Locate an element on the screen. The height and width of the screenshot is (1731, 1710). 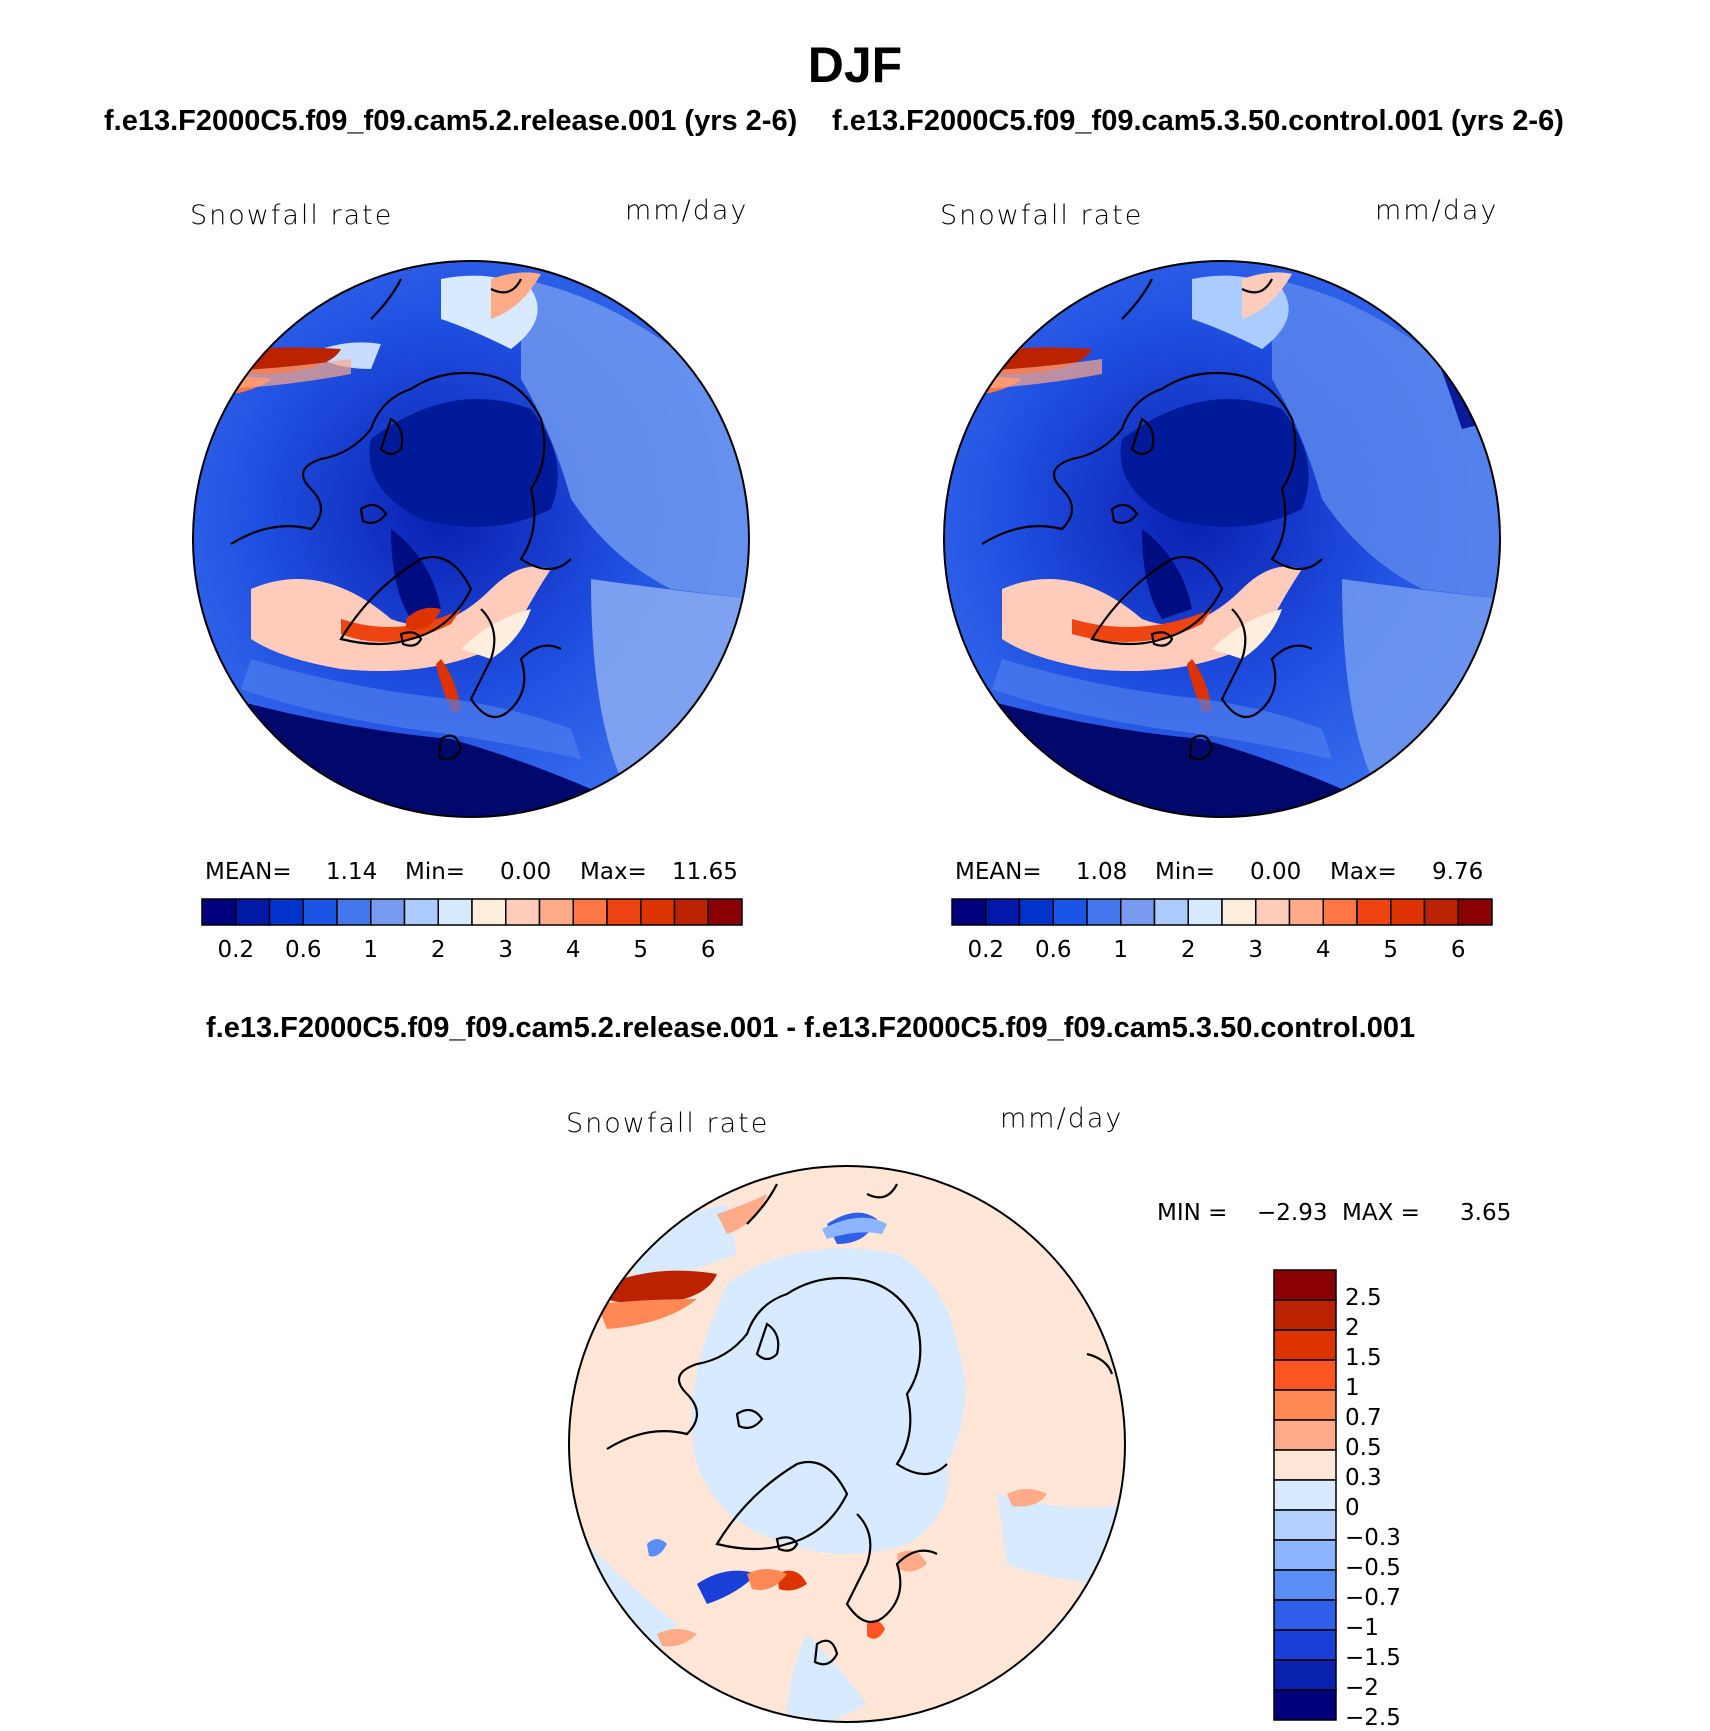
diff-colorbar-tick-label: 0 is located at coordinates (1352, 1508).